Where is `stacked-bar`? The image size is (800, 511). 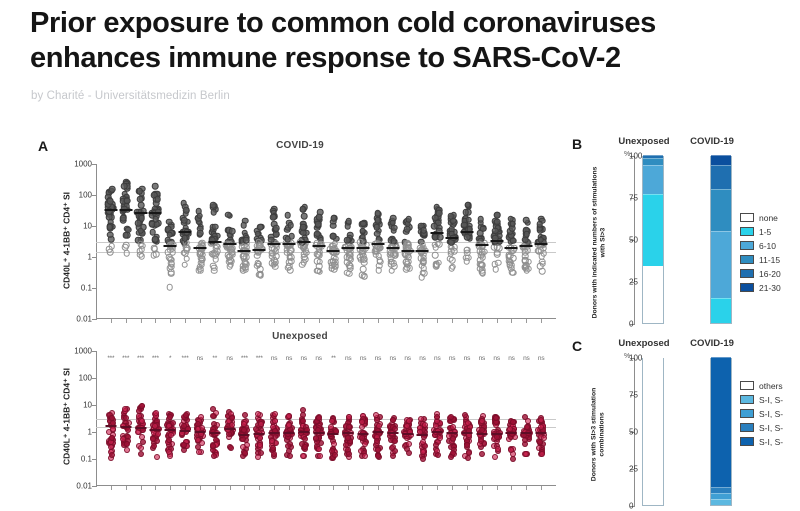
stacked-bar is located at coordinates (653, 431).